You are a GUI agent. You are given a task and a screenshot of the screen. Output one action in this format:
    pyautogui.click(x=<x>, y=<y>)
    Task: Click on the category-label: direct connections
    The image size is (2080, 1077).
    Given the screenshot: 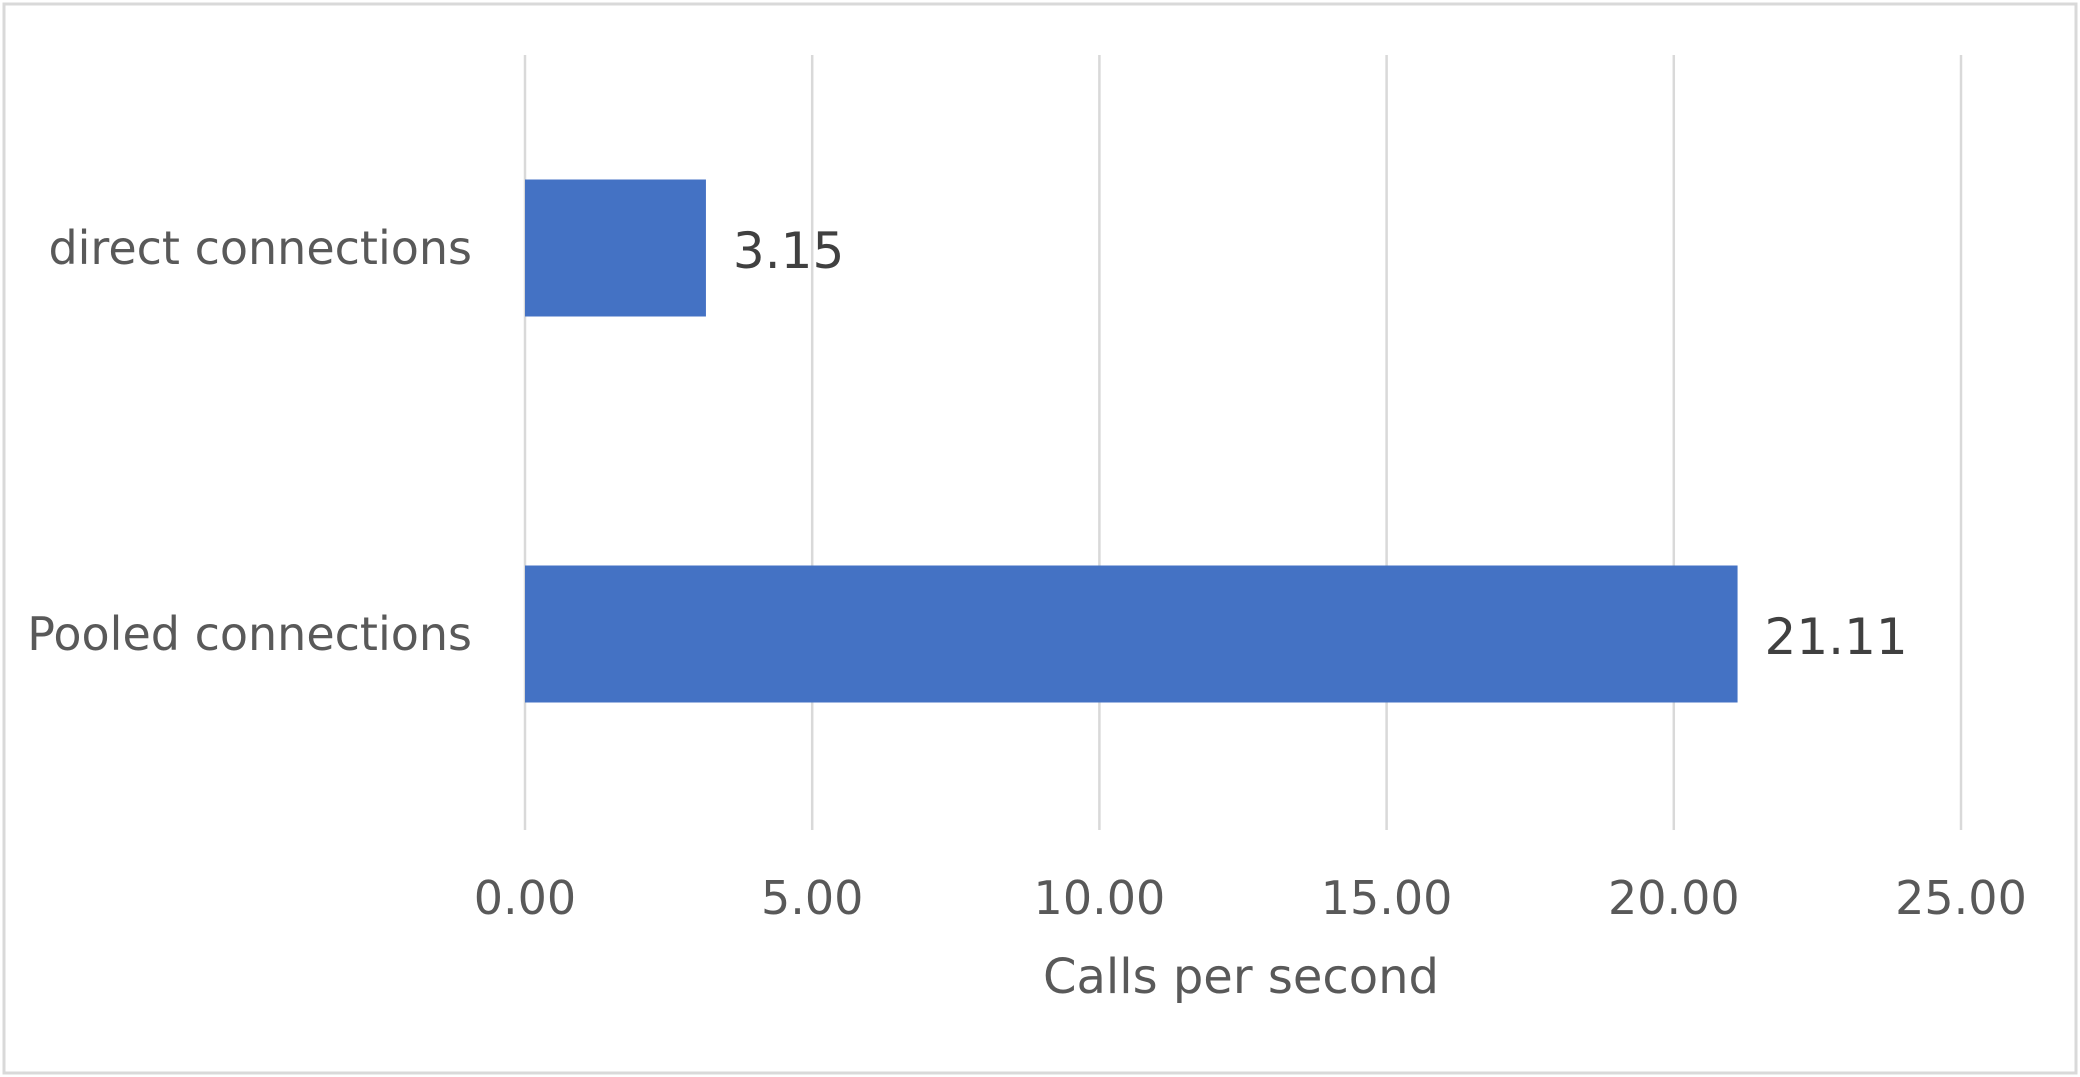 What is the action you would take?
    pyautogui.click(x=260, y=248)
    